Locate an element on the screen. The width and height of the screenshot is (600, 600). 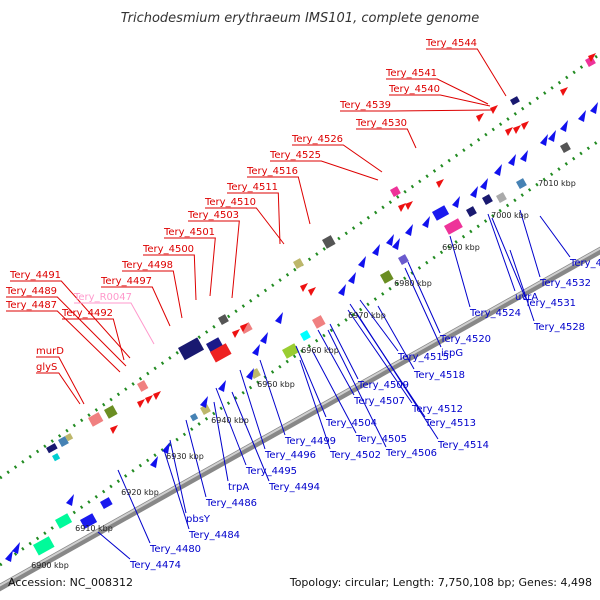
gene-label-tery_4525: Tery_4525 is located at coordinates (295, 155).